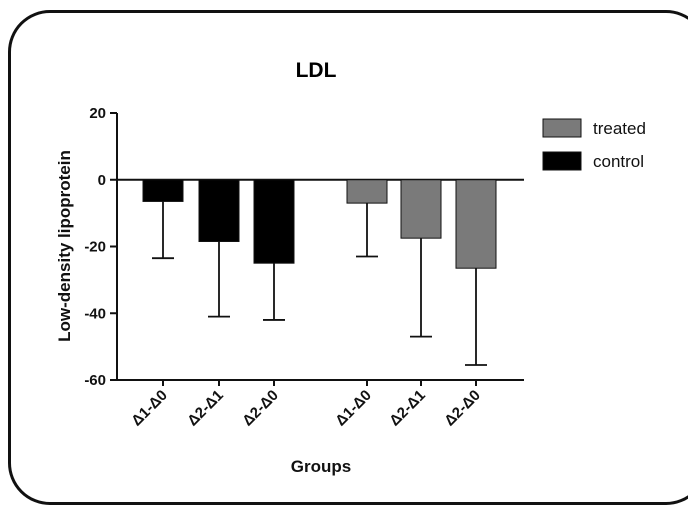  Describe the element at coordinates (95, 313) in the screenshot. I see `y-tick-label: -40` at that location.